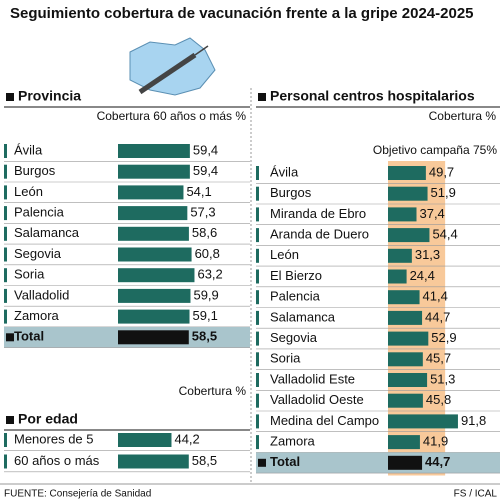 Image resolution: width=500 pixels, height=502 pixels. Describe the element at coordinates (319, 234) in the screenshot. I see `category-label: Aranda de Duero` at that location.